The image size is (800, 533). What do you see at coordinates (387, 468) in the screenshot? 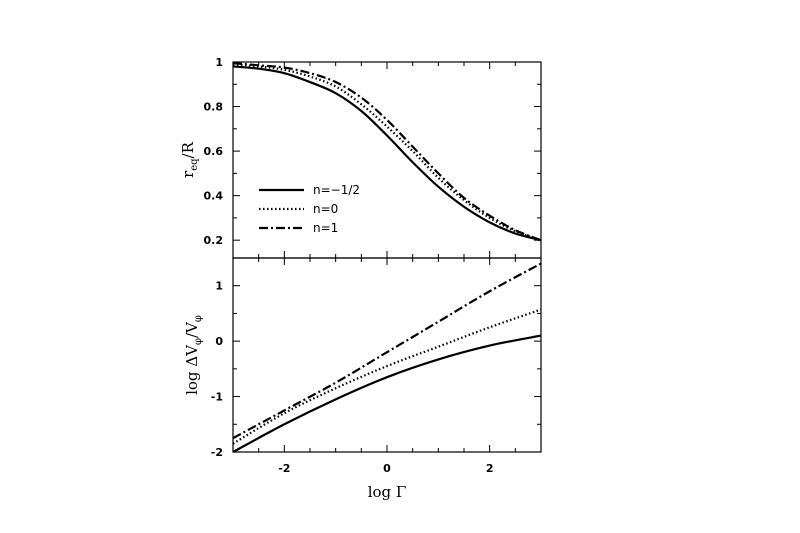
I see `x-tick-label: 0` at bounding box center [387, 468].